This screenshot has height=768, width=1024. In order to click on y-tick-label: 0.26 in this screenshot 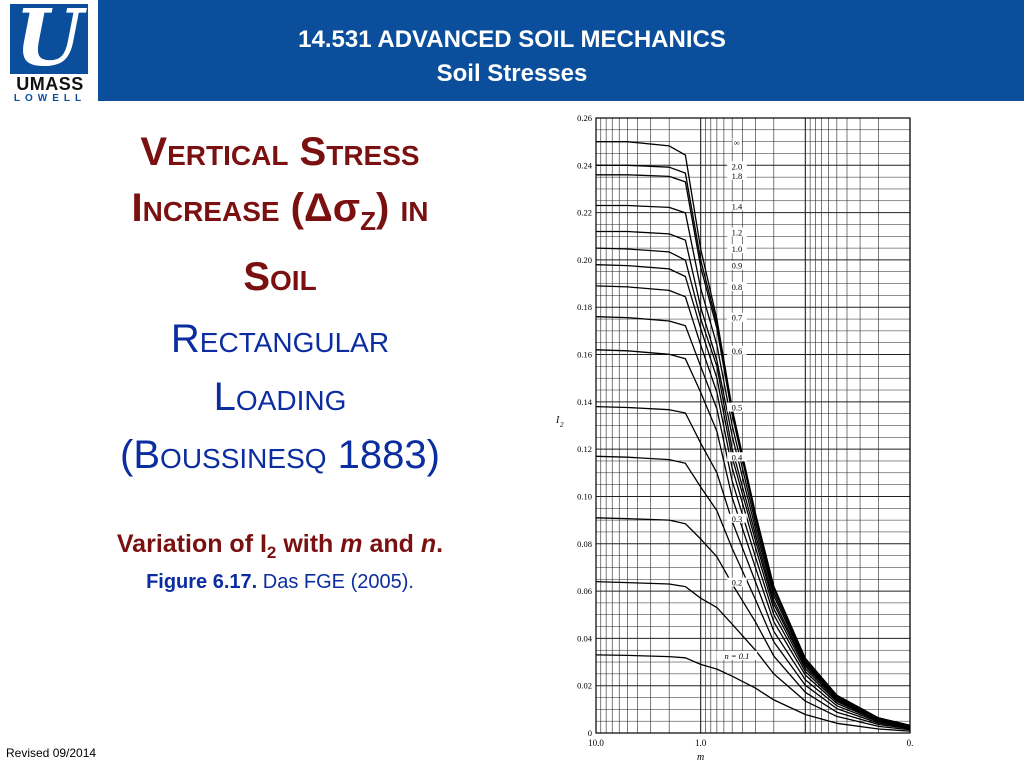, I will do `click(584, 118)`.